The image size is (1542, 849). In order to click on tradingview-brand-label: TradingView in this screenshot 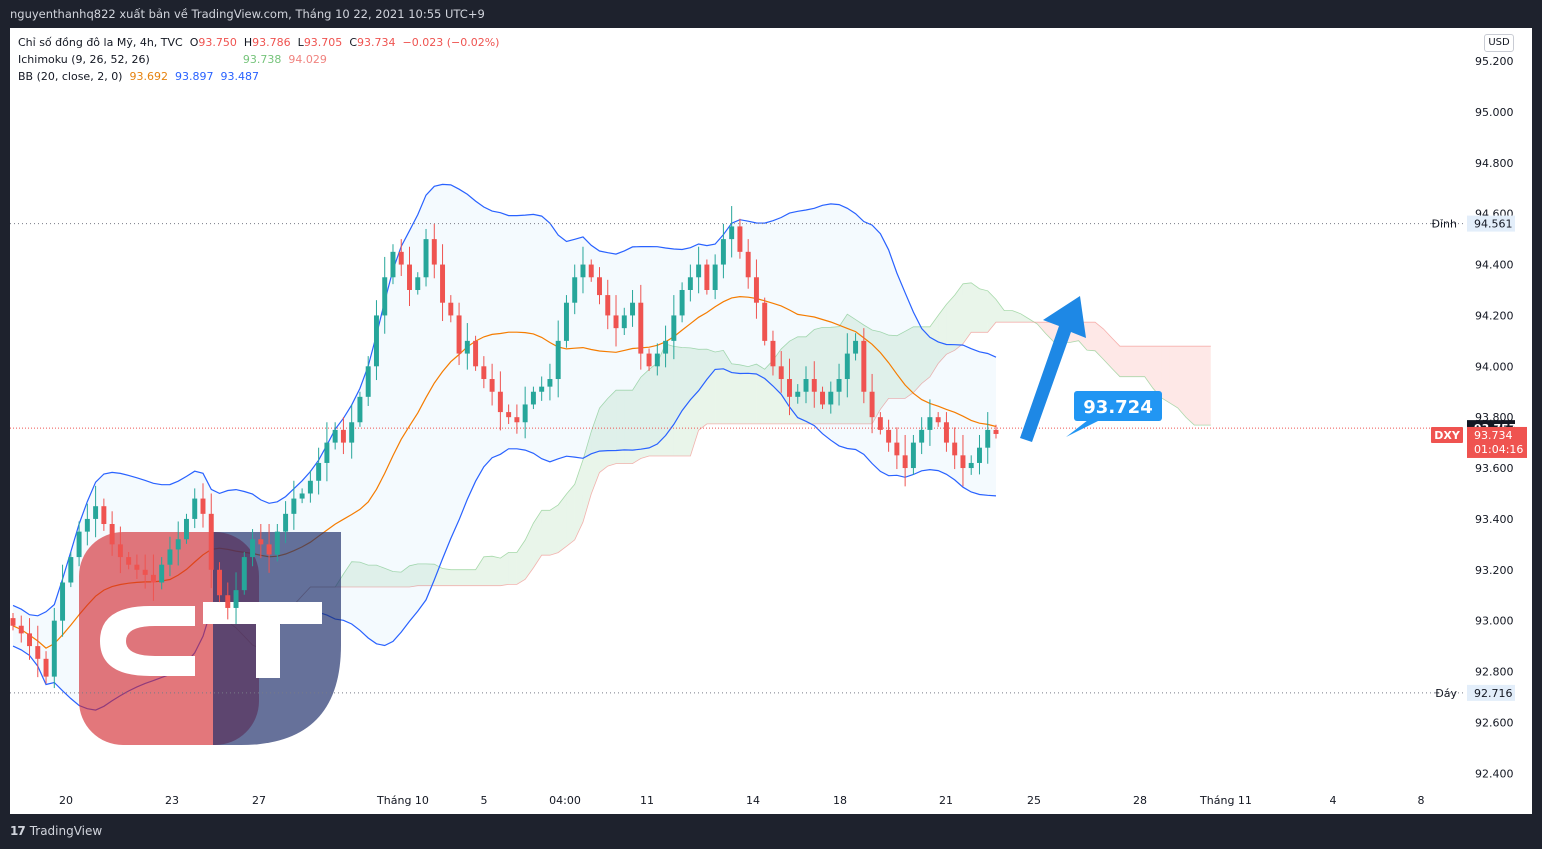, I will do `click(66, 831)`.